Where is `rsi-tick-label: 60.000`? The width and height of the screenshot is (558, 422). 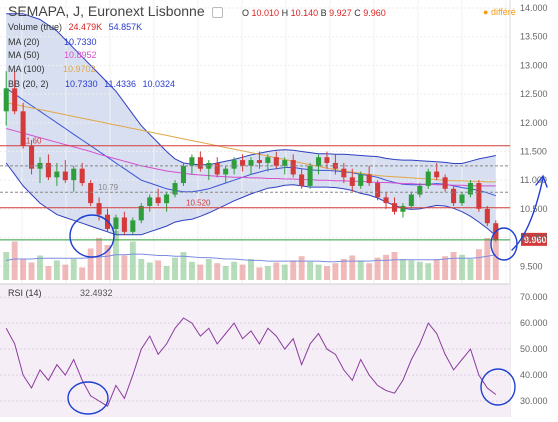
rsi-tick-label: 60.000 is located at coordinates (534, 323).